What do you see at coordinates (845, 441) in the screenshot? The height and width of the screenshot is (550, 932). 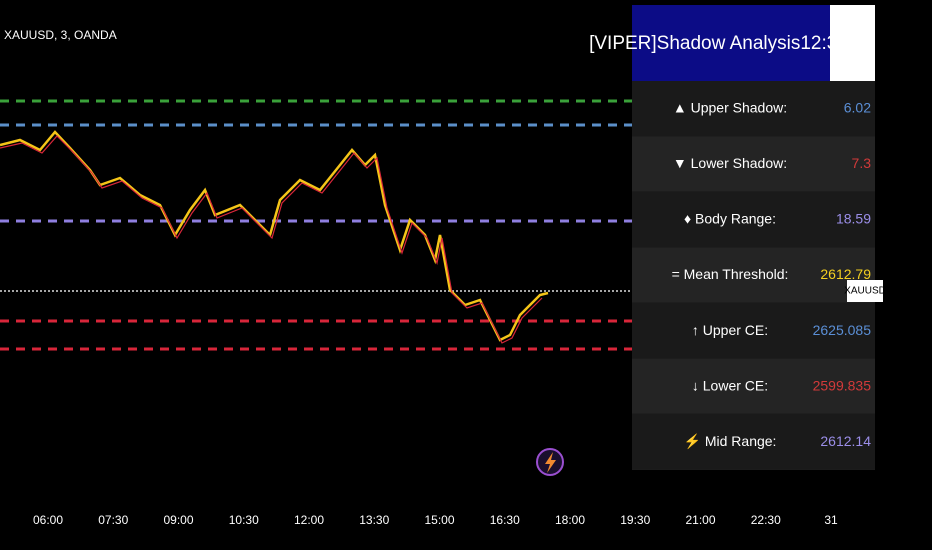 I see `row-value: 2612.14` at bounding box center [845, 441].